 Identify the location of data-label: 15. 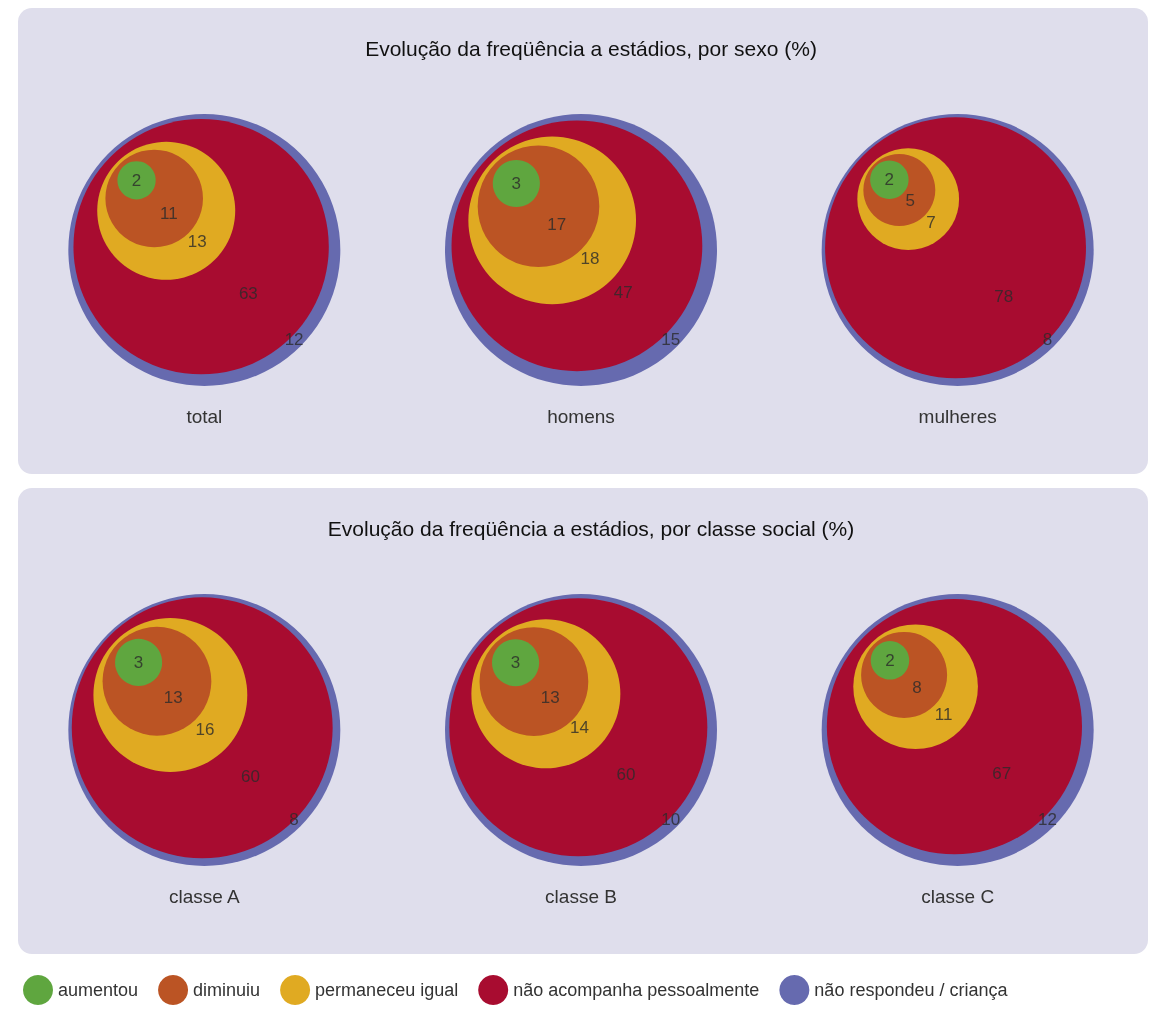
(671, 340).